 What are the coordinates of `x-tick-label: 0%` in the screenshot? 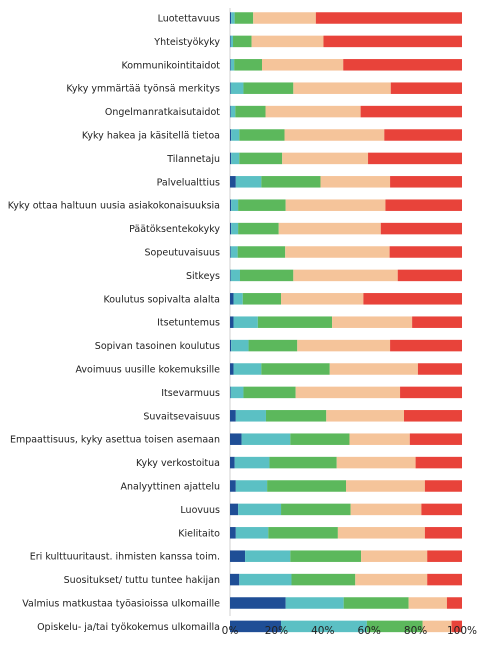 It's located at (230, 631).